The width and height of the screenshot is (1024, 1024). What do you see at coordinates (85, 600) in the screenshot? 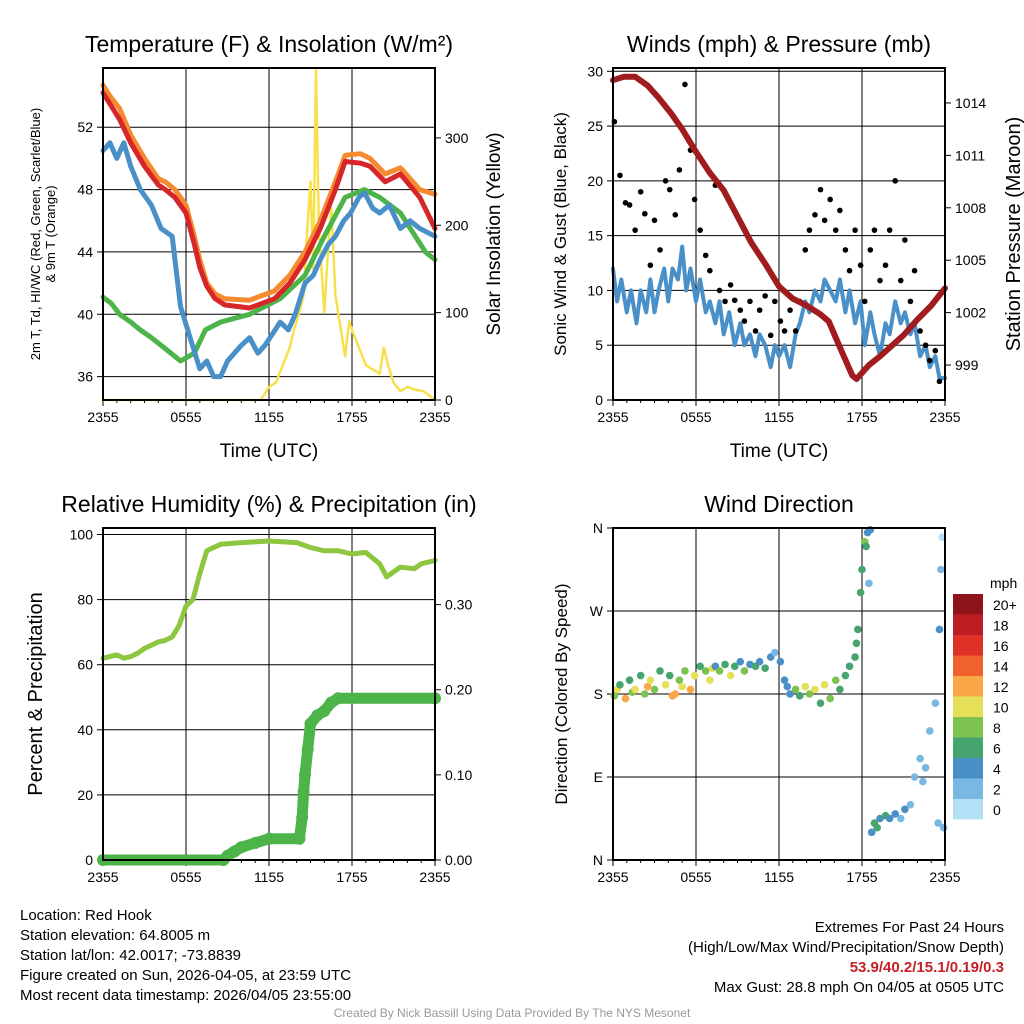
I see `y-tick-label: 80` at bounding box center [85, 600].